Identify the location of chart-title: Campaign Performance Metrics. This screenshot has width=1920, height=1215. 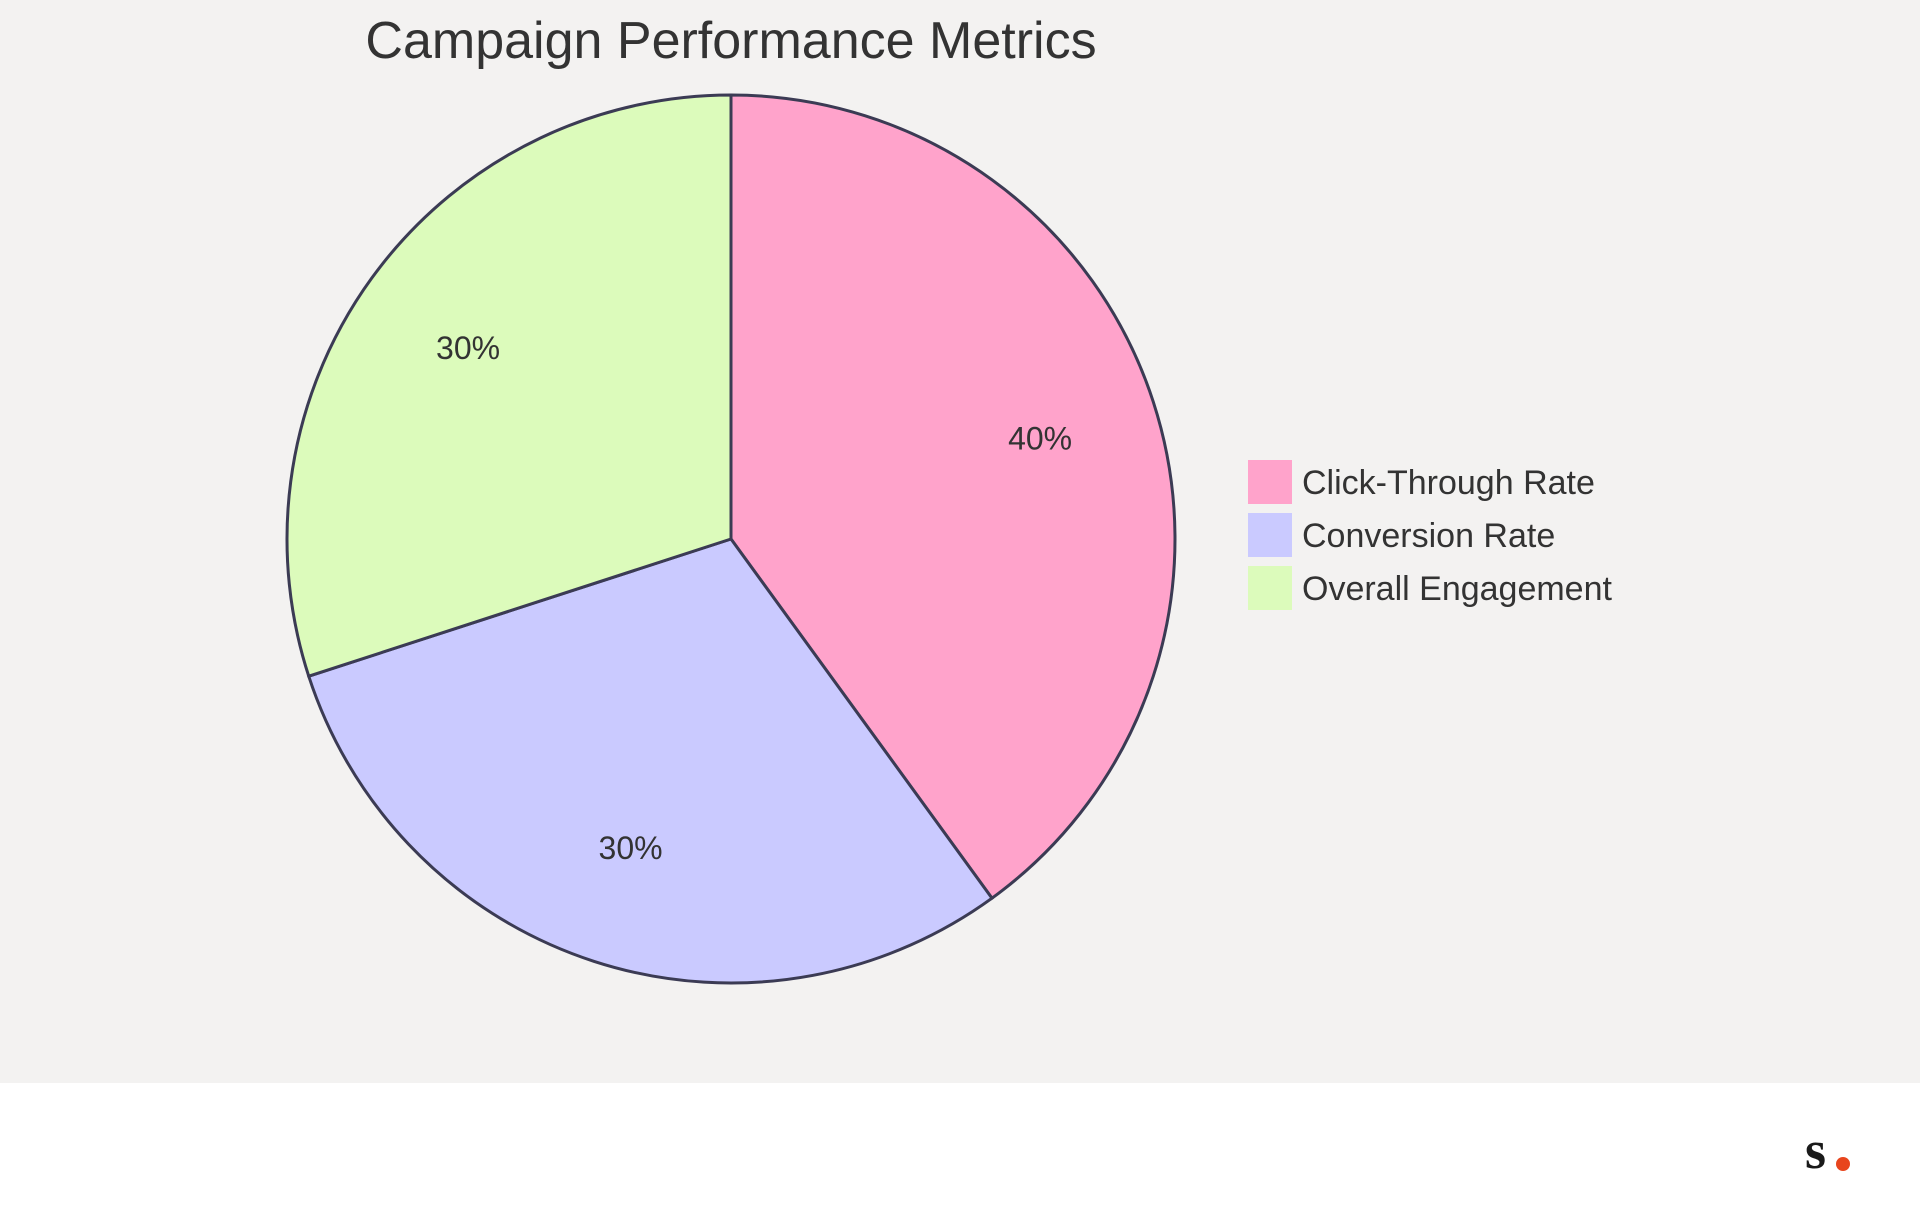
(730, 41).